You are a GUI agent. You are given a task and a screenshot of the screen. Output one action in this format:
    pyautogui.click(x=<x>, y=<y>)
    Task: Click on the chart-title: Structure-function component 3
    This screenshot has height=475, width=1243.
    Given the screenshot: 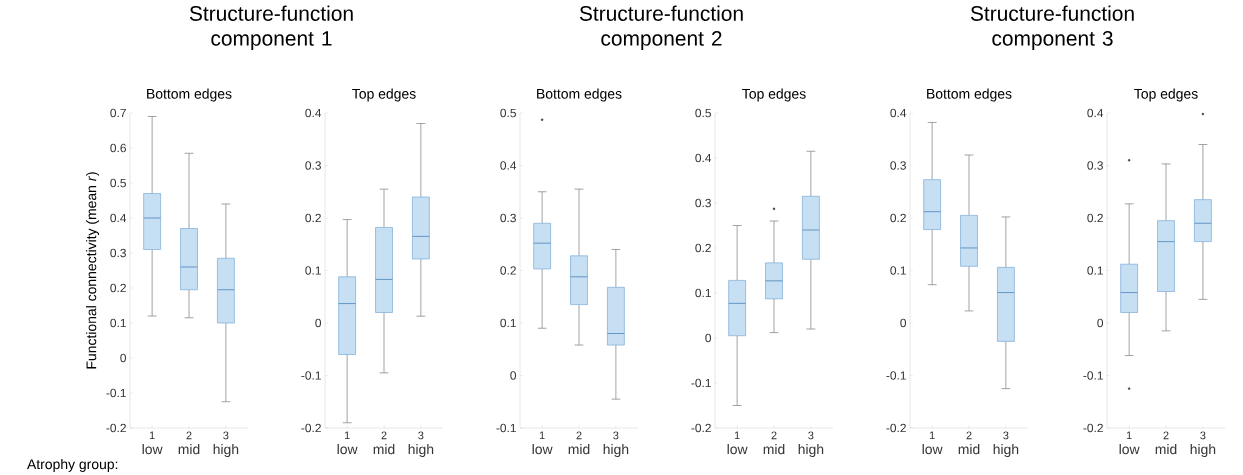 What is the action you would take?
    pyautogui.click(x=1052, y=27)
    